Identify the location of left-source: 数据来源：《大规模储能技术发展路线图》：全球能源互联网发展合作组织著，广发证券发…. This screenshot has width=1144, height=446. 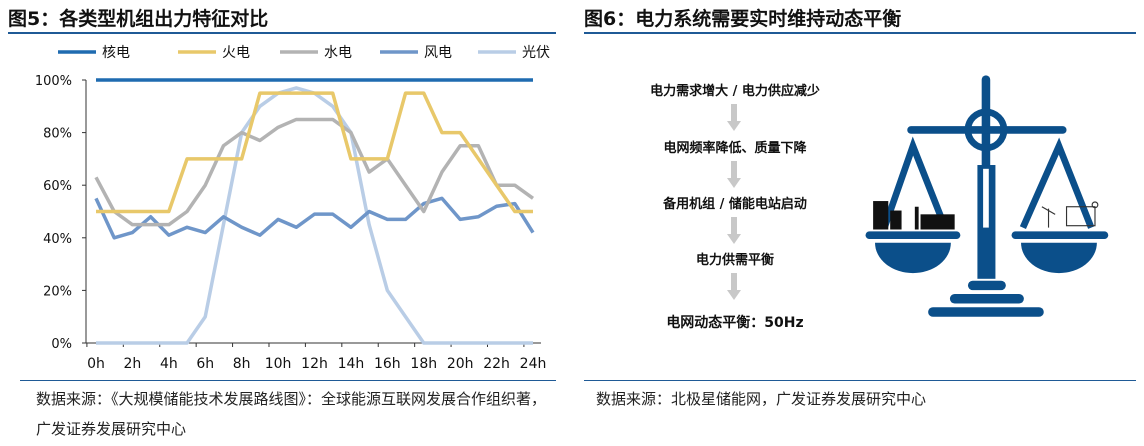
(291, 414).